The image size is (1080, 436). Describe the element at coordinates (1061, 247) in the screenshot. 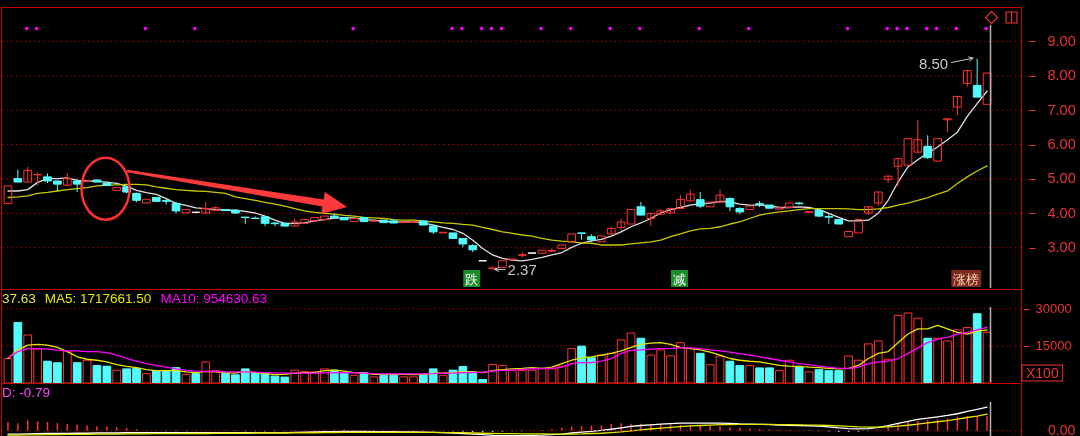

I see `y-tick-label: 3.00` at that location.